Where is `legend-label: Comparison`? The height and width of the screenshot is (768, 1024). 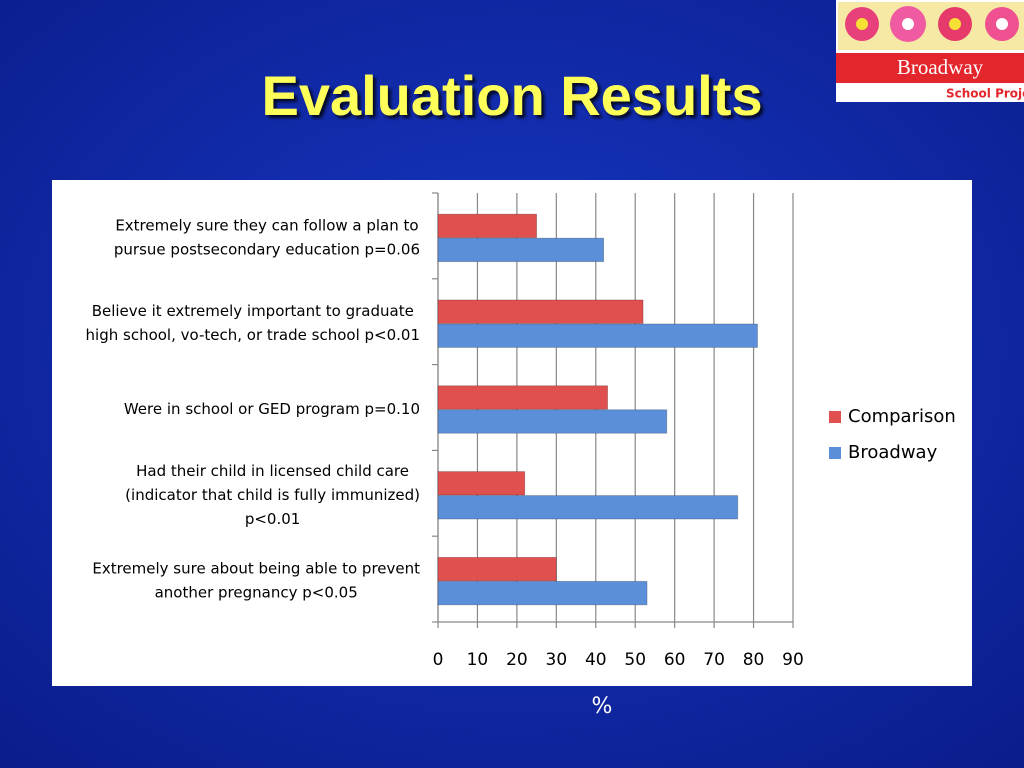
legend-label: Comparison is located at coordinates (902, 416).